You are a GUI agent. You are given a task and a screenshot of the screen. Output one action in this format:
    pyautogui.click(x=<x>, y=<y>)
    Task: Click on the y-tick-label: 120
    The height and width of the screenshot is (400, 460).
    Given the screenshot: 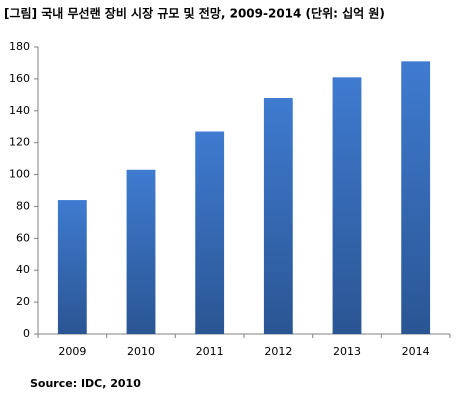 What is the action you would take?
    pyautogui.click(x=19, y=142)
    